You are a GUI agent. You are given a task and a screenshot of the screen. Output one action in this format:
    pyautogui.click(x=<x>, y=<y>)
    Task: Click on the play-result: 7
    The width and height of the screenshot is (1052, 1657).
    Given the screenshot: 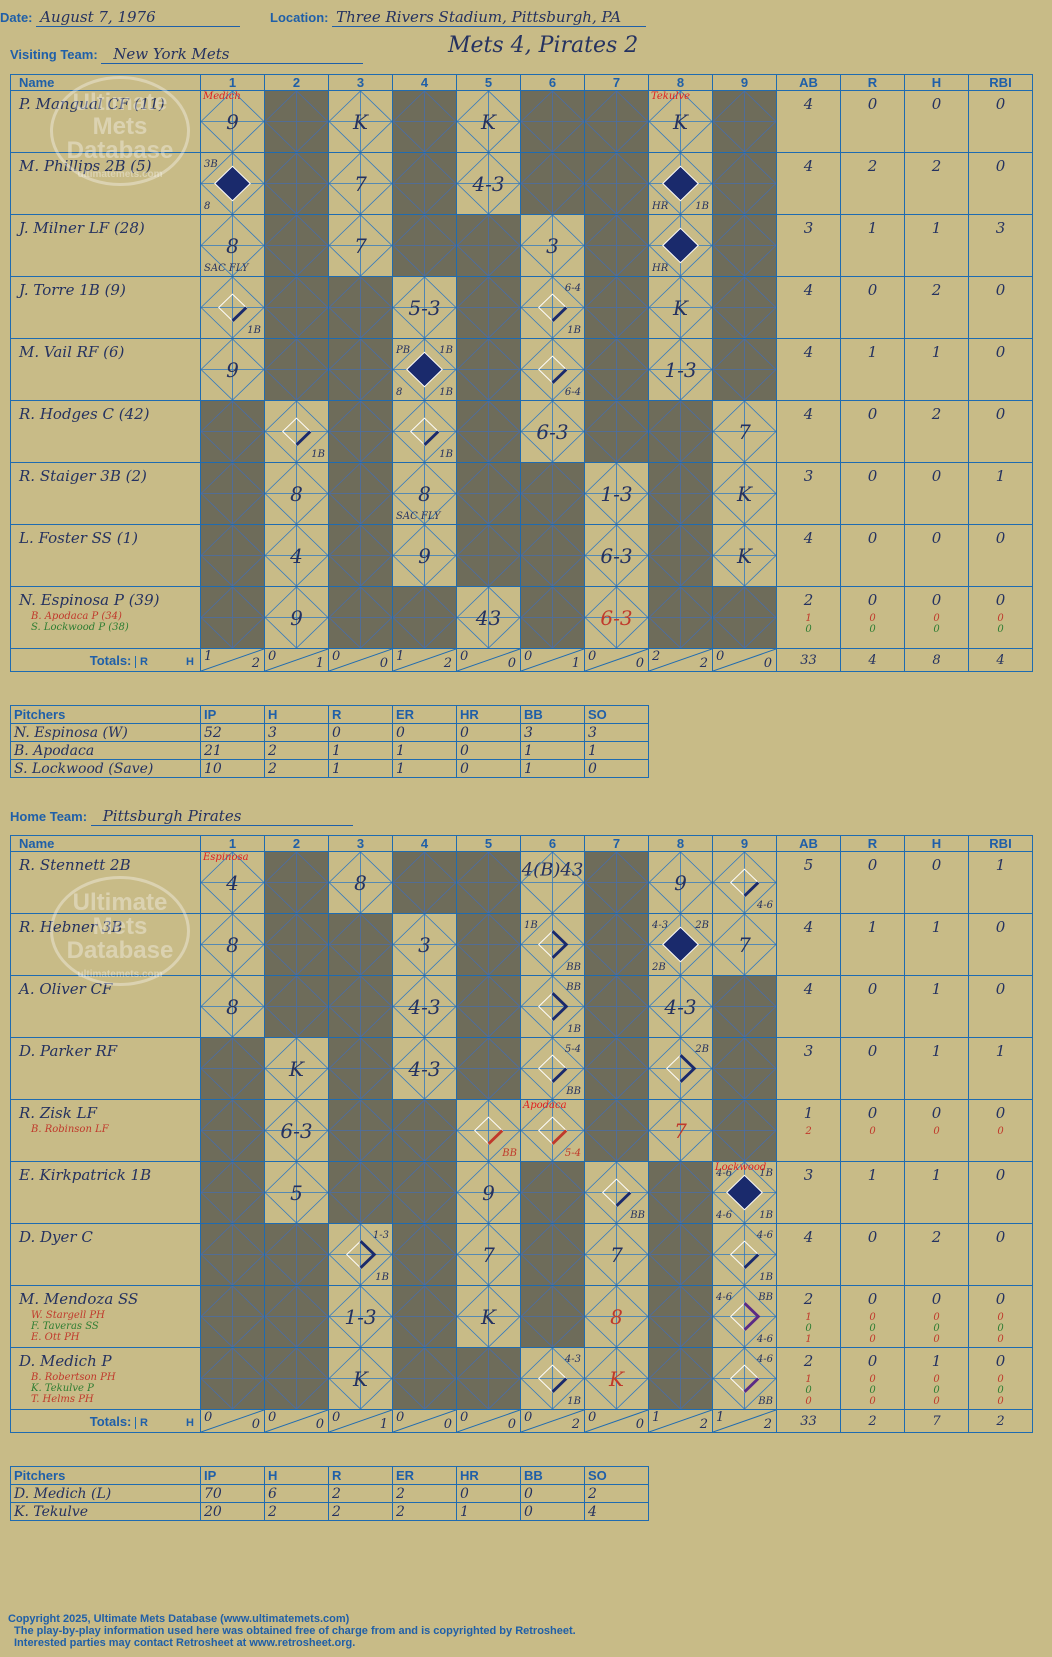 What is the action you would take?
    pyautogui.click(x=680, y=1130)
    